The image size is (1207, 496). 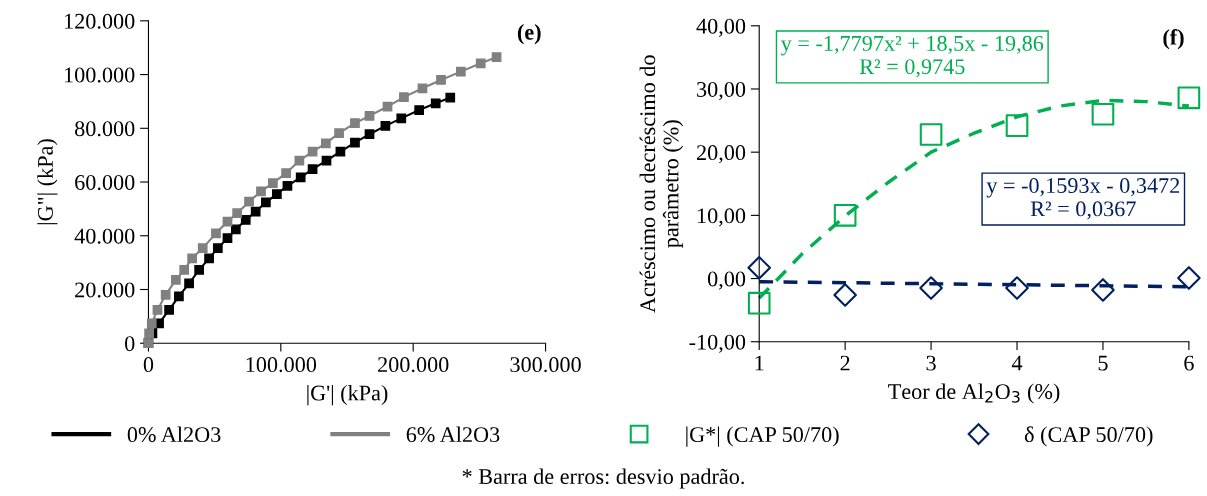 I want to click on y-tick-label: 20,00, so click(x=721, y=154).